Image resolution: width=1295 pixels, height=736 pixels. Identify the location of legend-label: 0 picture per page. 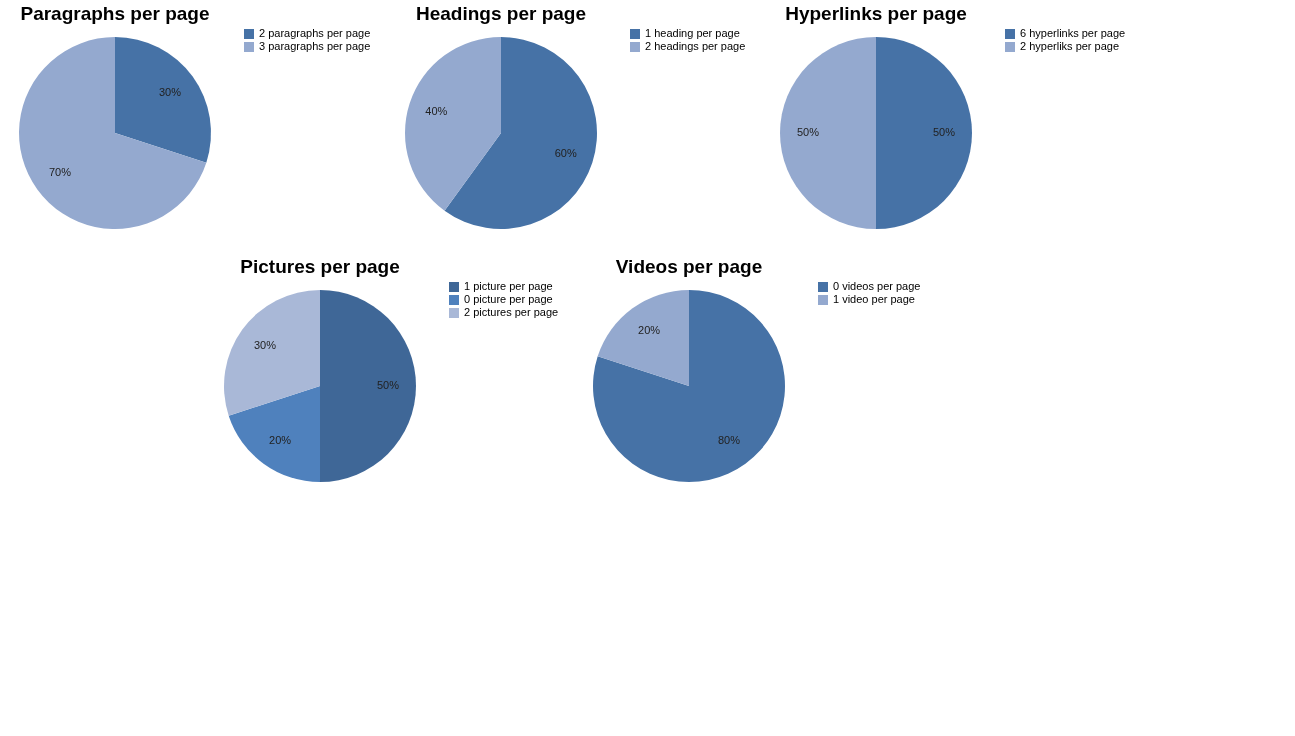
(508, 299).